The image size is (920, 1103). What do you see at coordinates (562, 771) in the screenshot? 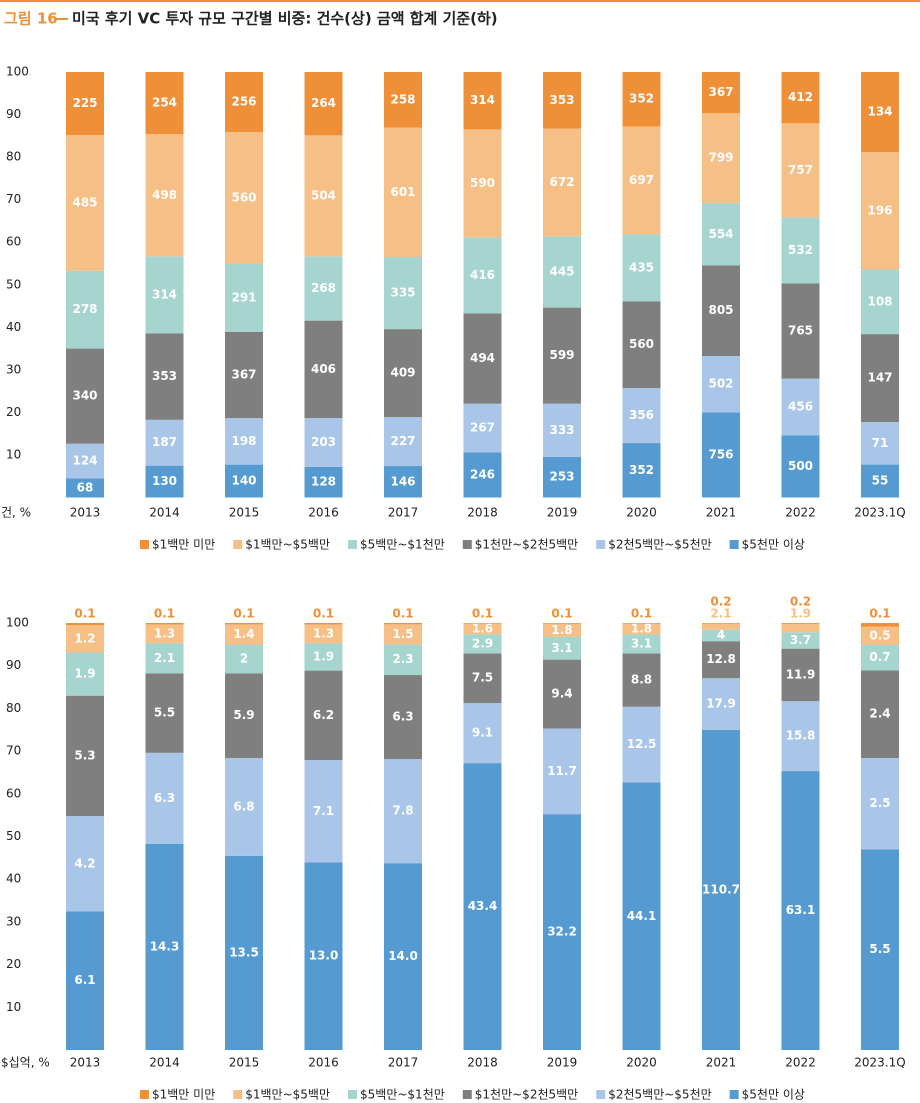
I see `data-label: 11.7` at bounding box center [562, 771].